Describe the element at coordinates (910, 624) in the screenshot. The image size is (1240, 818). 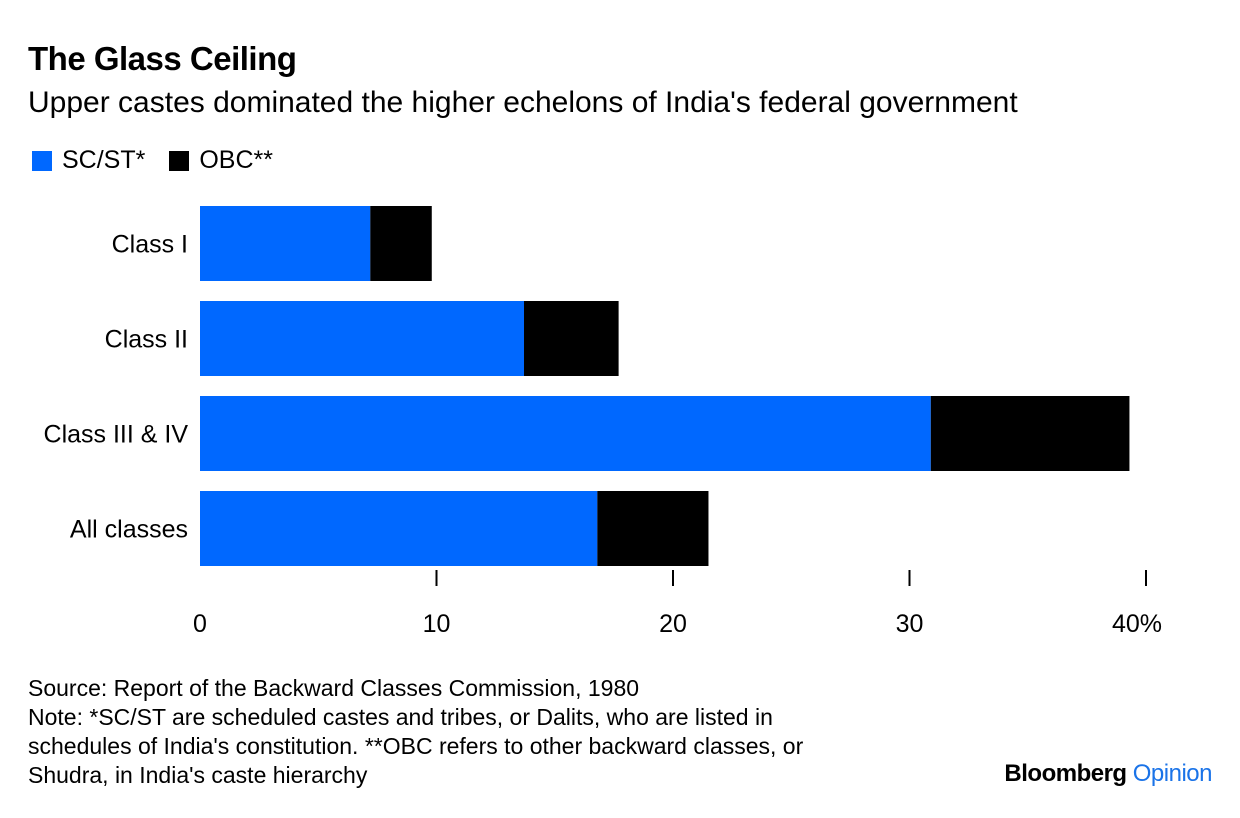
I see `x-tick-label-3: 30` at that location.